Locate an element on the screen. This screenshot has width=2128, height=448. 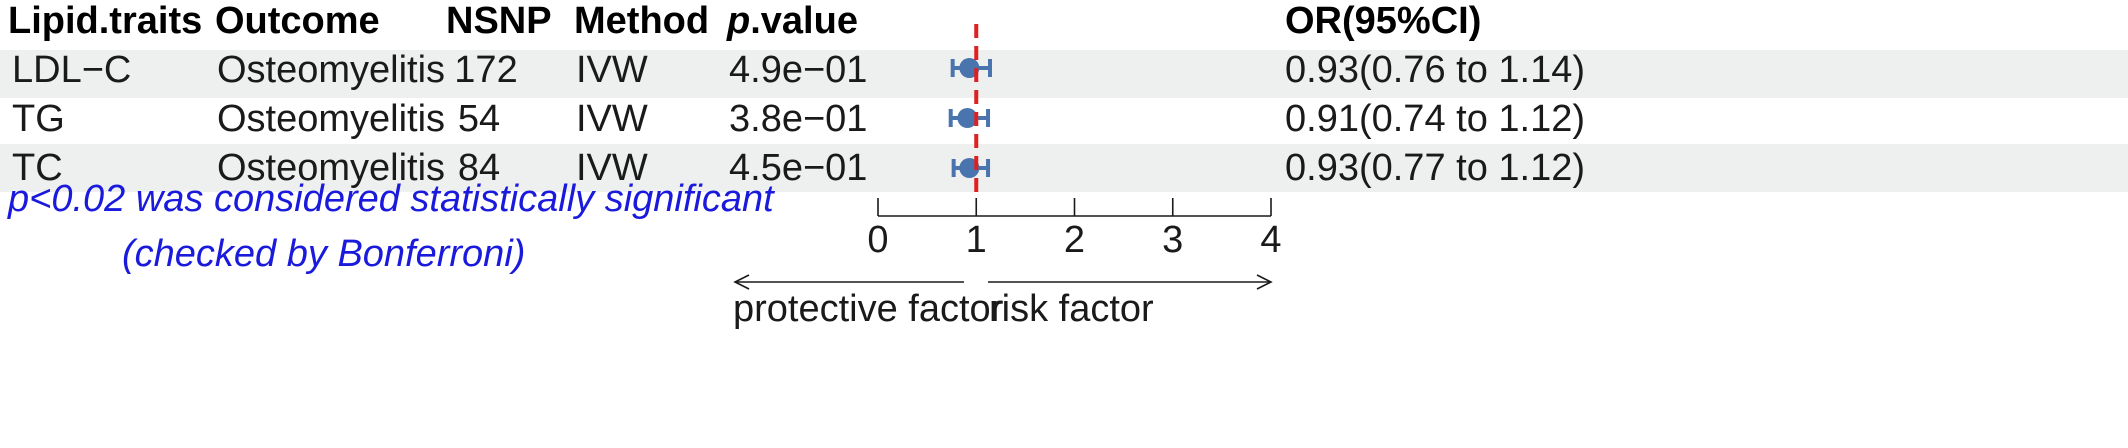
header-nsnp: NSNP is located at coordinates (499, 21).